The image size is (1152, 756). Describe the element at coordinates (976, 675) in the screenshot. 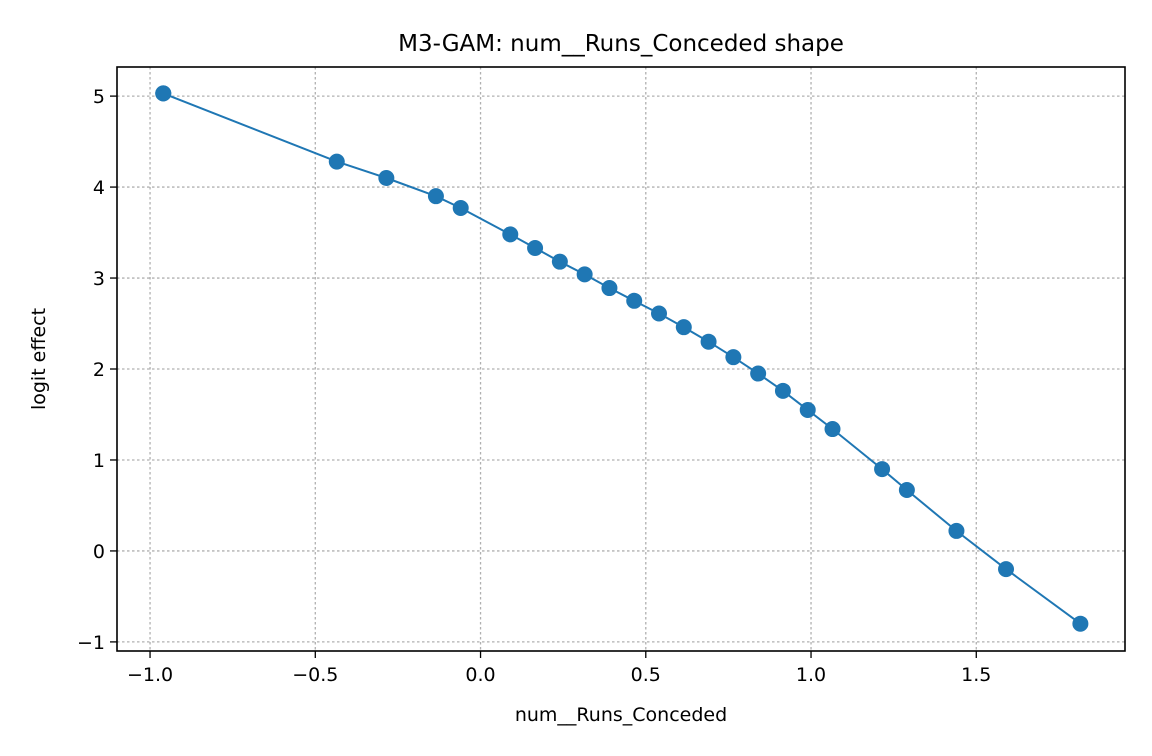

I see `x-tick-label: 1.5` at that location.